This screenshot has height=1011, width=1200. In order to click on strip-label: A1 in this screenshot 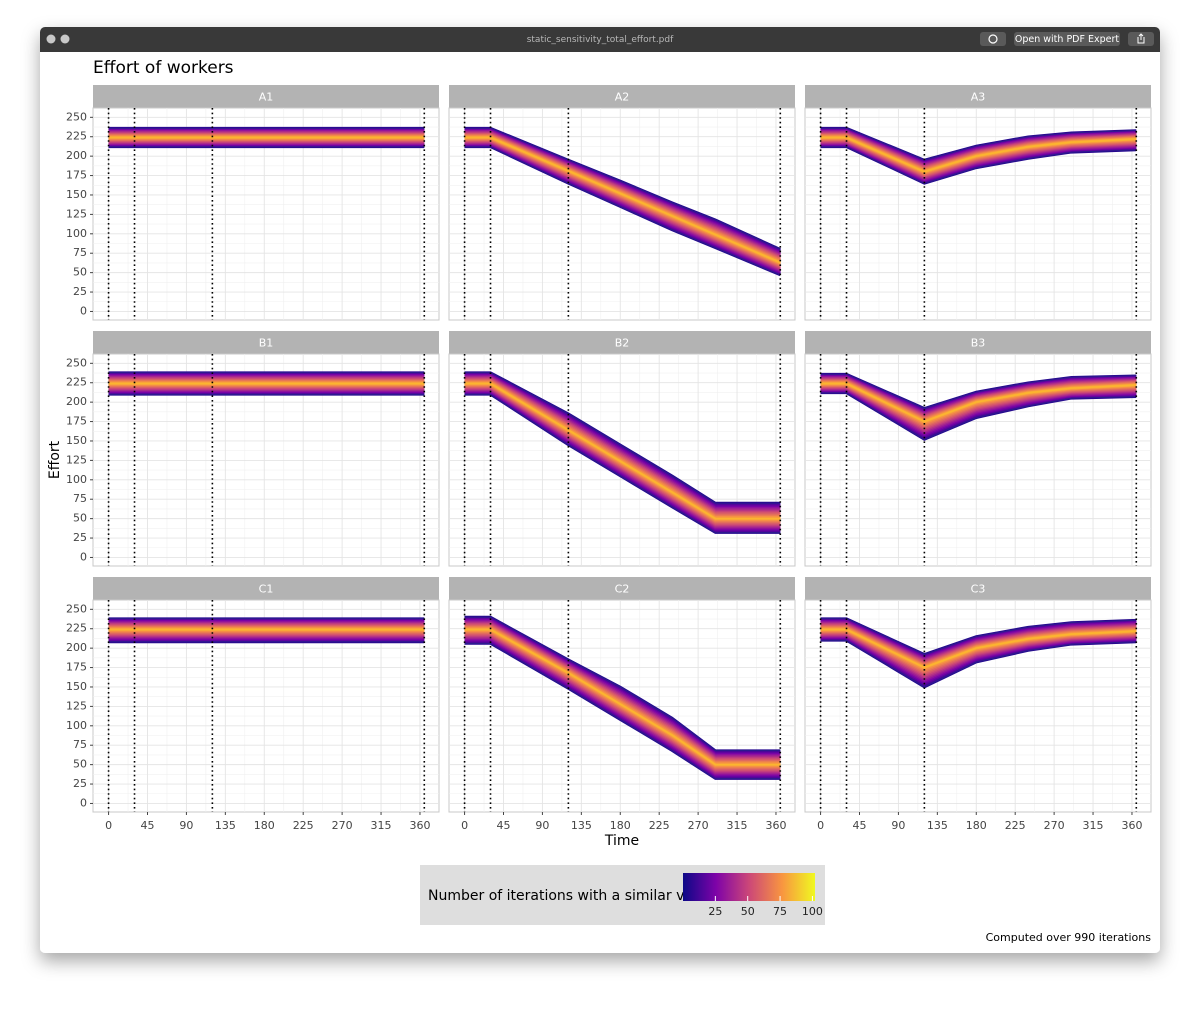, I will do `click(266, 97)`.